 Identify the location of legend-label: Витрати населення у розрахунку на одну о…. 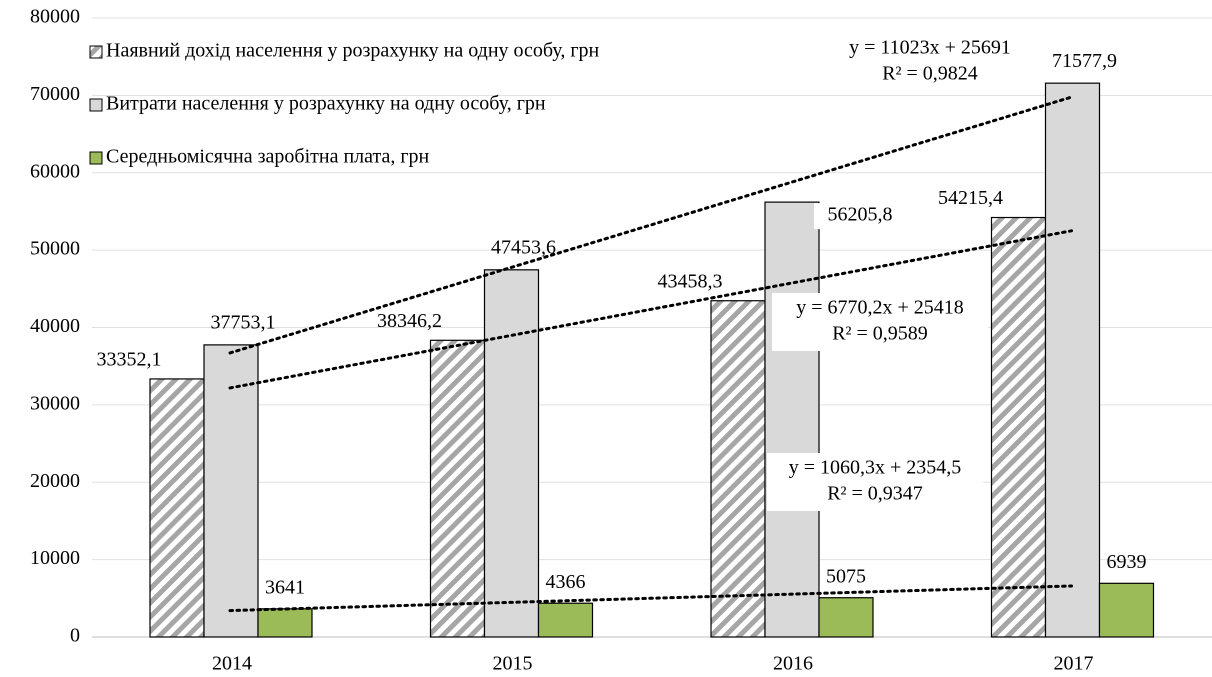
(326, 104).